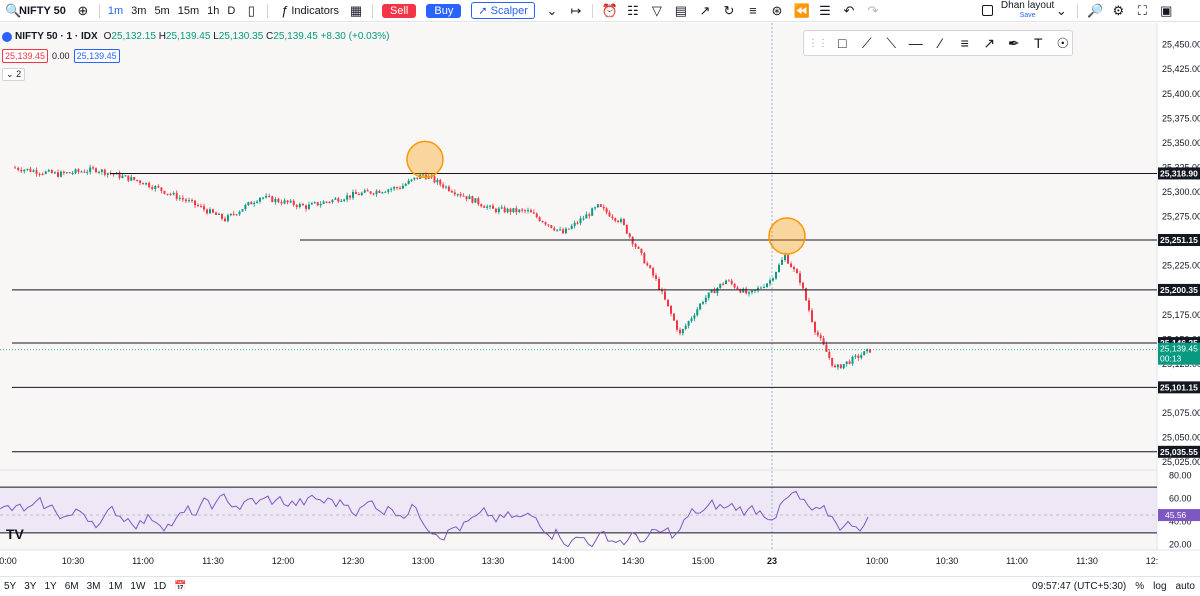 The image size is (1200, 596). I want to click on redo-button: ↷, so click(873, 11).